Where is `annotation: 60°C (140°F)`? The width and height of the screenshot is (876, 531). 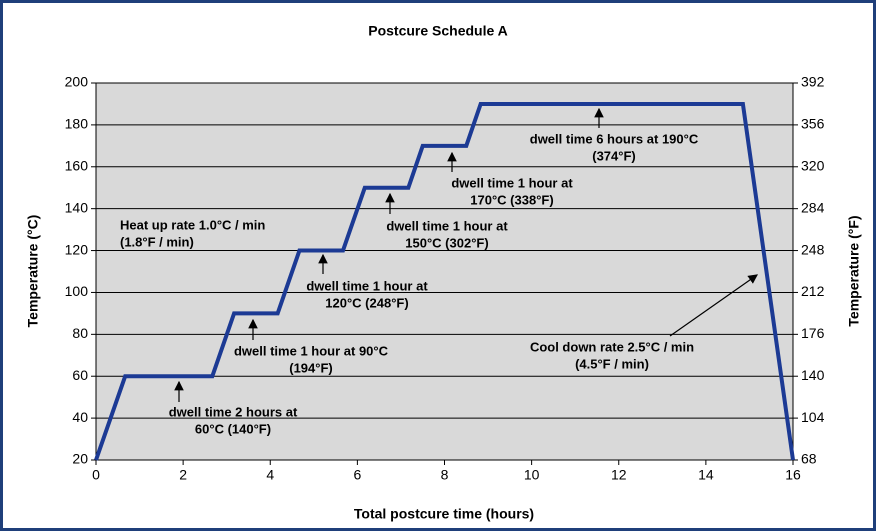 annotation: 60°C (140°F) is located at coordinates (233, 428).